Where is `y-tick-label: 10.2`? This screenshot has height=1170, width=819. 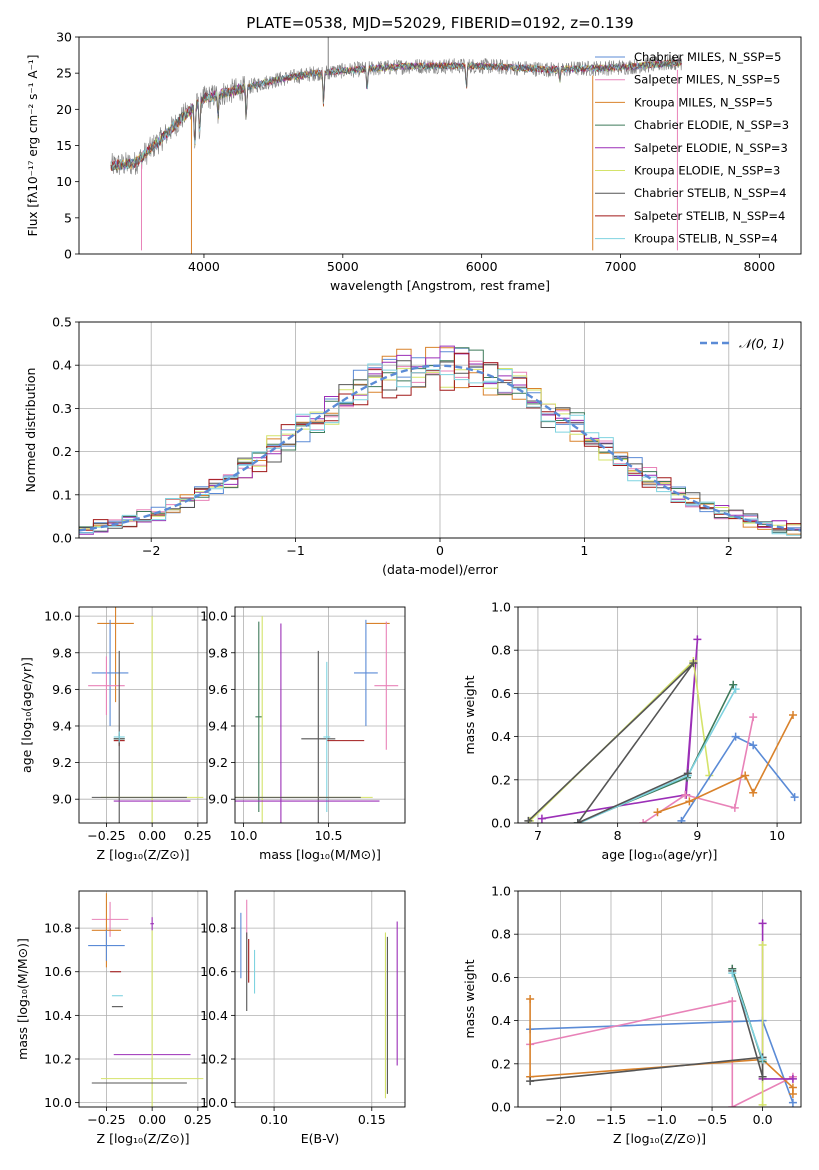
y-tick-label: 10.2 is located at coordinates (58, 1059).